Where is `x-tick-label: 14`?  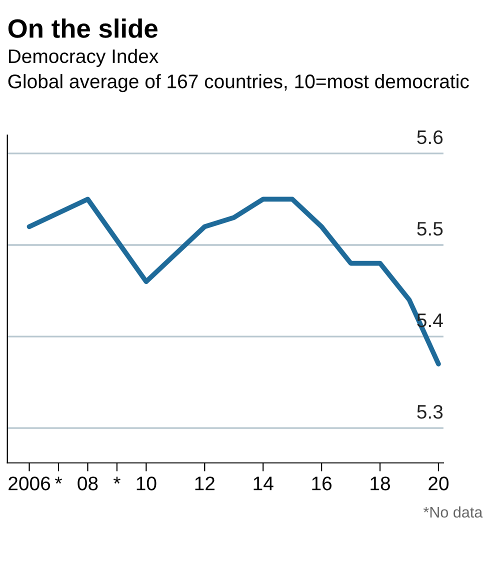 x-tick-label: 14 is located at coordinates (264, 483).